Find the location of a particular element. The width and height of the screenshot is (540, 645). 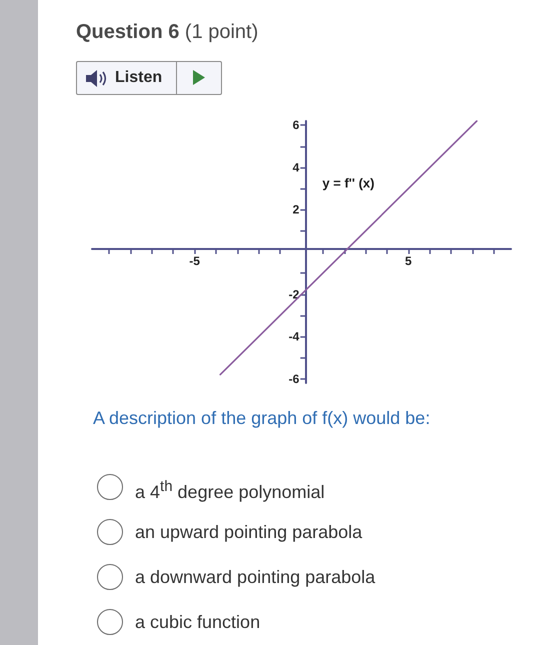

y-tick-label: -4 is located at coordinates (294, 337).